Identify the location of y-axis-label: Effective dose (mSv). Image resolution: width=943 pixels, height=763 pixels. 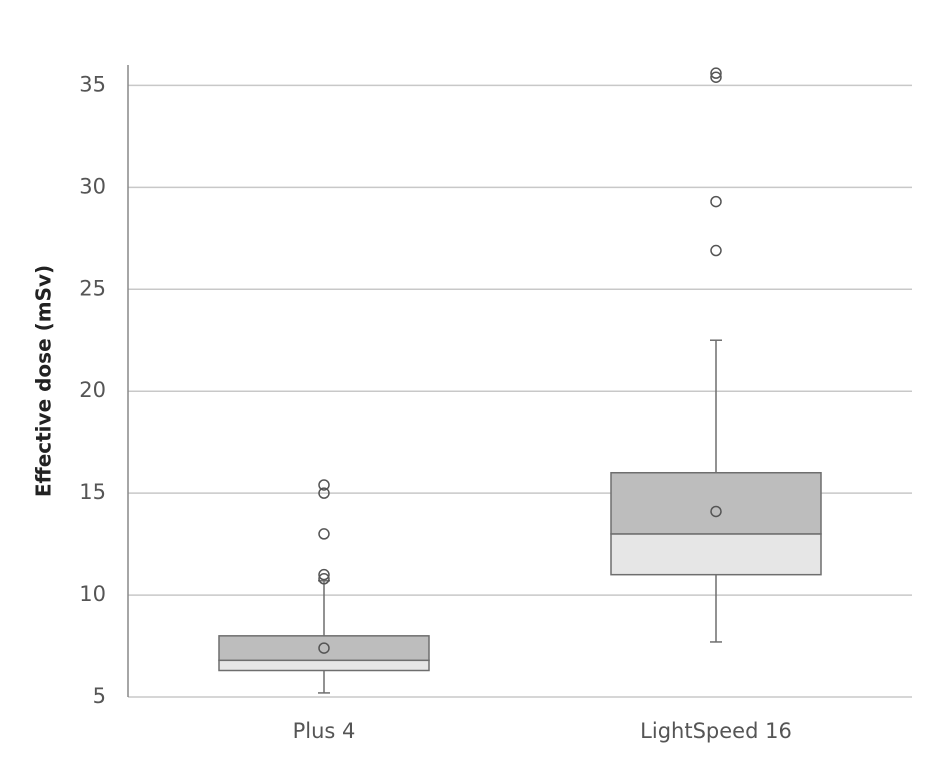
(44, 381).